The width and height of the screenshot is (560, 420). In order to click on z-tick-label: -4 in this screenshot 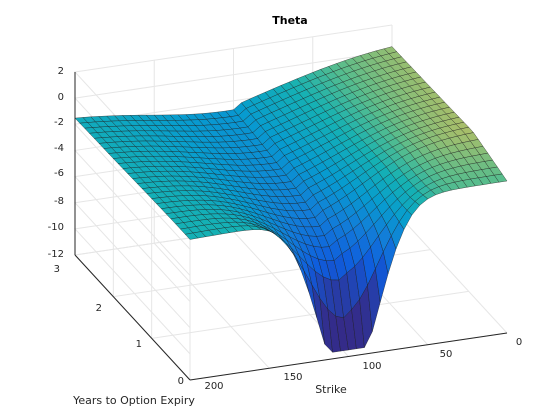, I will do `click(59, 148)`.